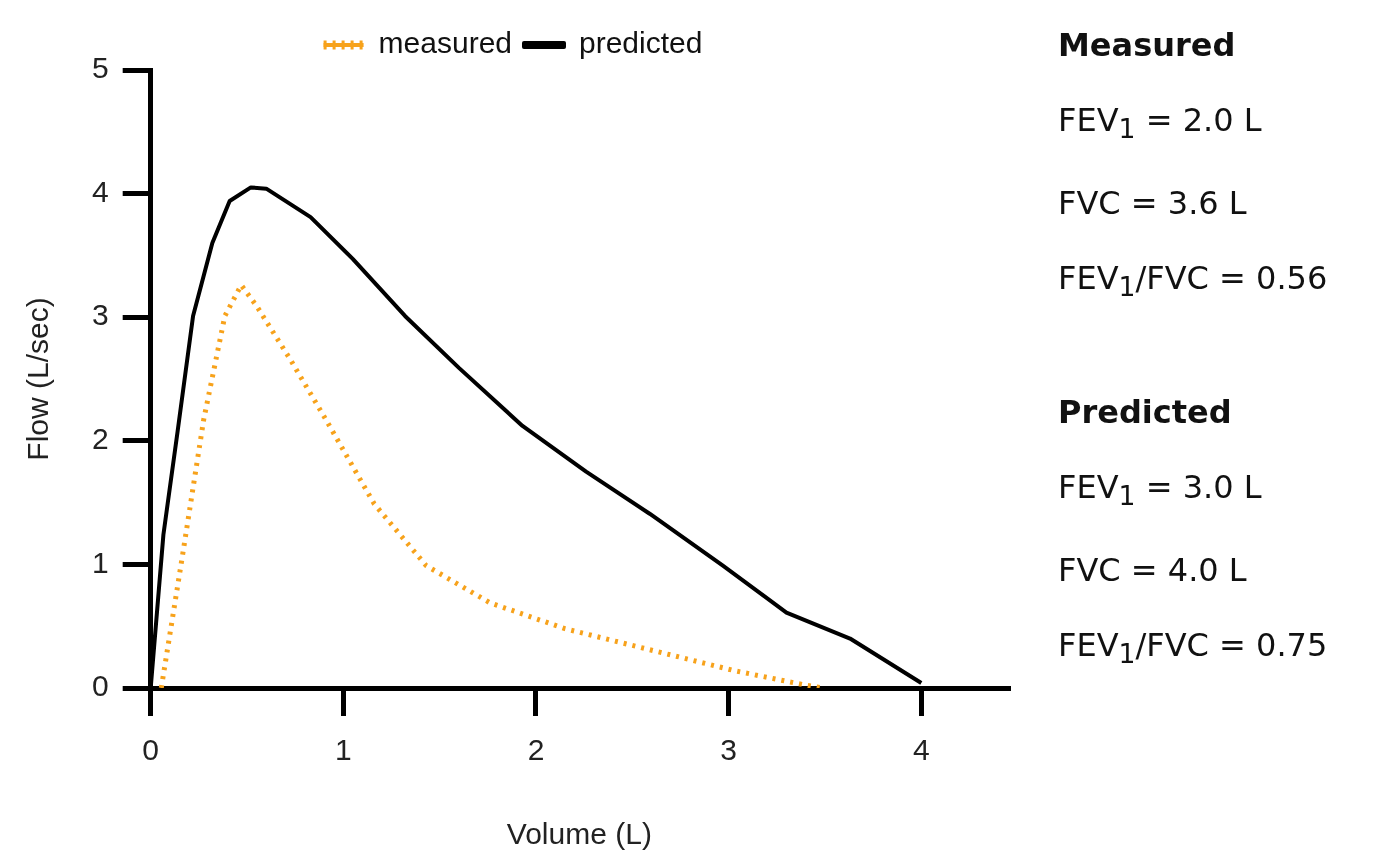  I want to click on text: FEV$_{1}$ = 2.0 L, so click(1160, 123).